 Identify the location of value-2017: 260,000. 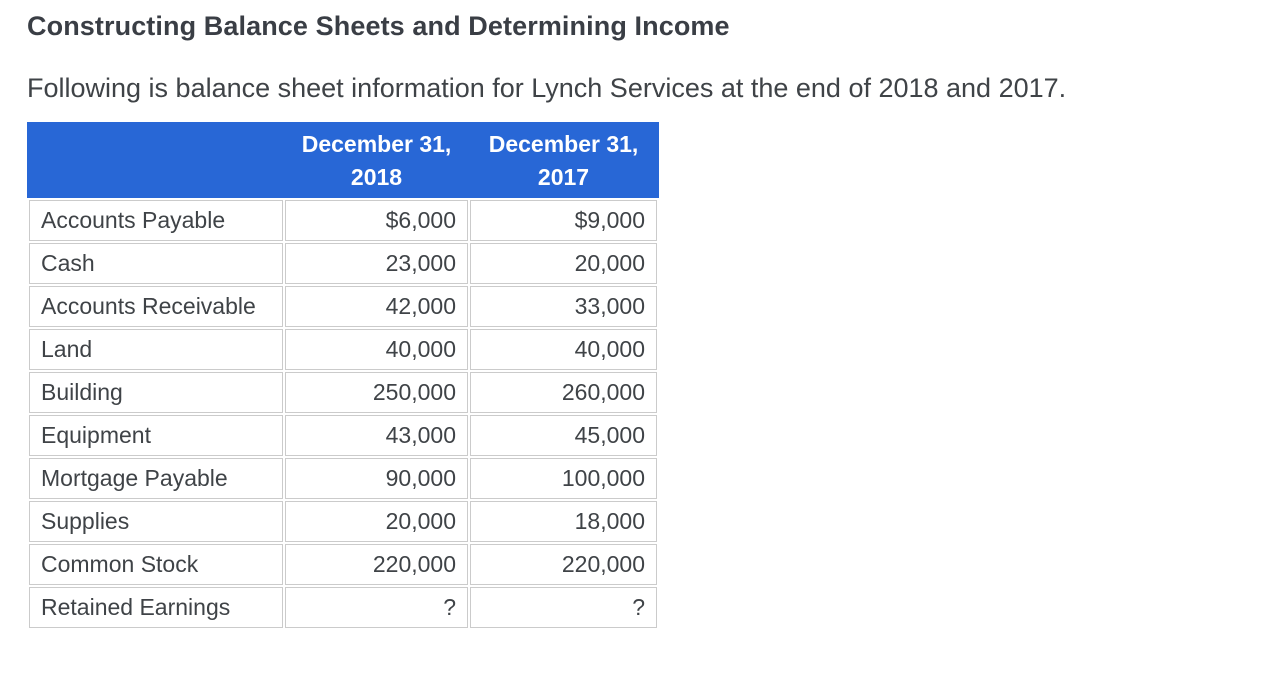
(563, 392).